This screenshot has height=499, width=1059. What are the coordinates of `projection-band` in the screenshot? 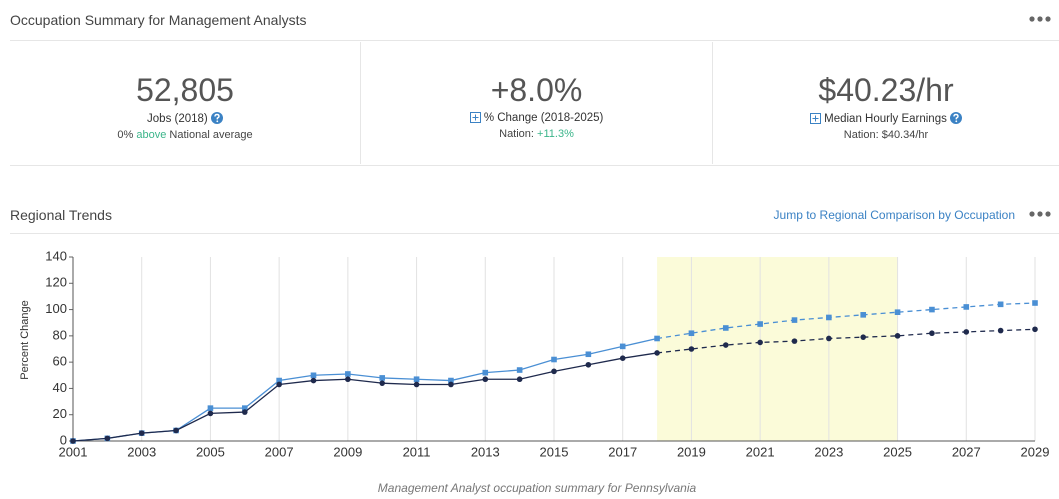 It's located at (777, 349).